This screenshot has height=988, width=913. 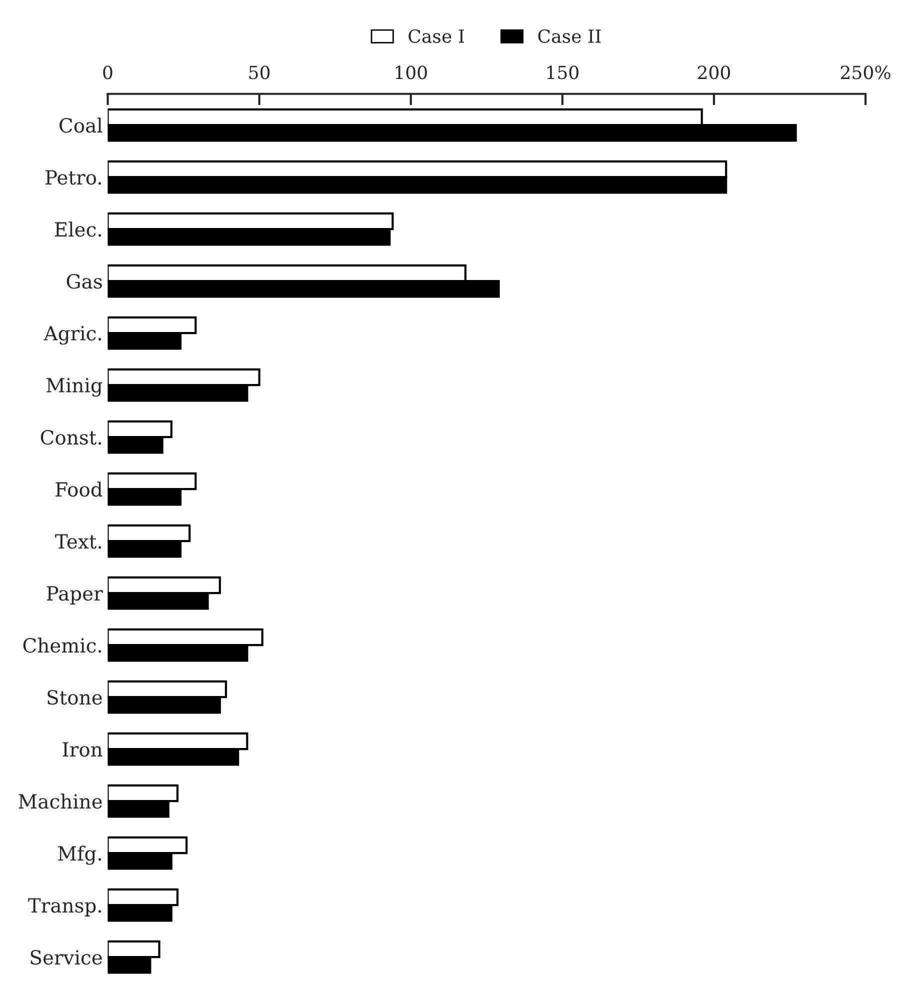 What do you see at coordinates (82, 749) in the screenshot?
I see `y-tick-label: Iron` at bounding box center [82, 749].